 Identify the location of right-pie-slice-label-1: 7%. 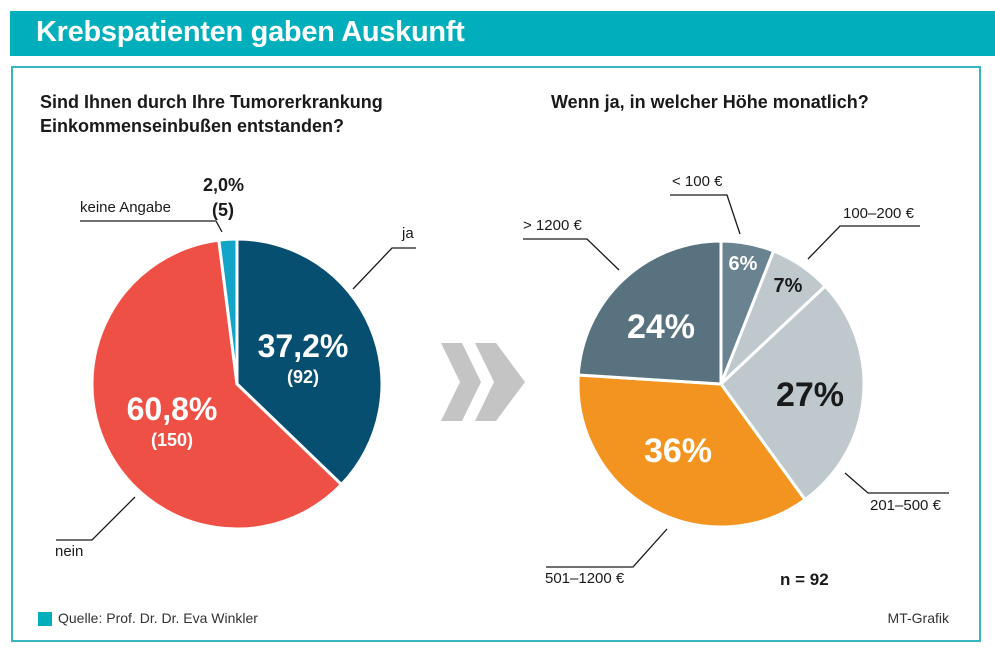
(788, 286).